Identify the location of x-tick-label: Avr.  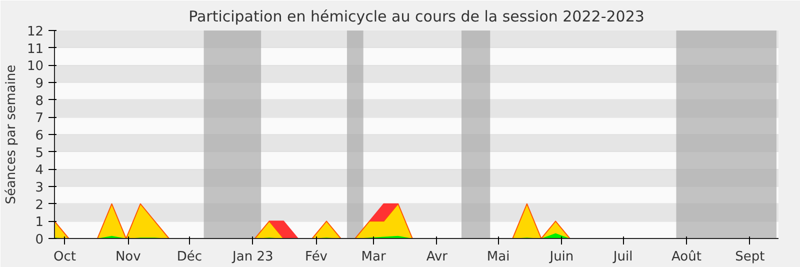
(437, 257).